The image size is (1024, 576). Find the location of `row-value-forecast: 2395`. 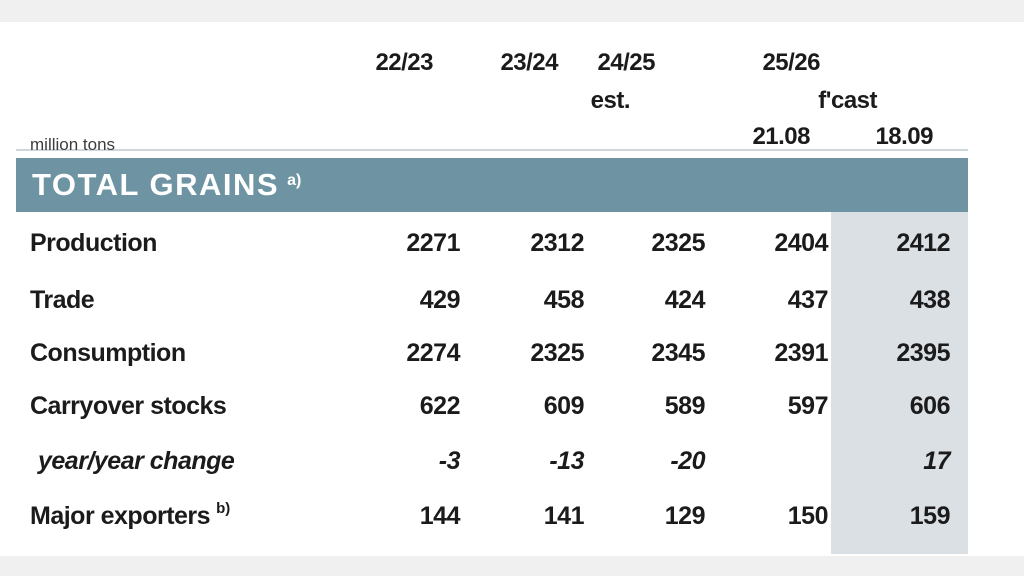

row-value-forecast: 2395 is located at coordinates (923, 353).